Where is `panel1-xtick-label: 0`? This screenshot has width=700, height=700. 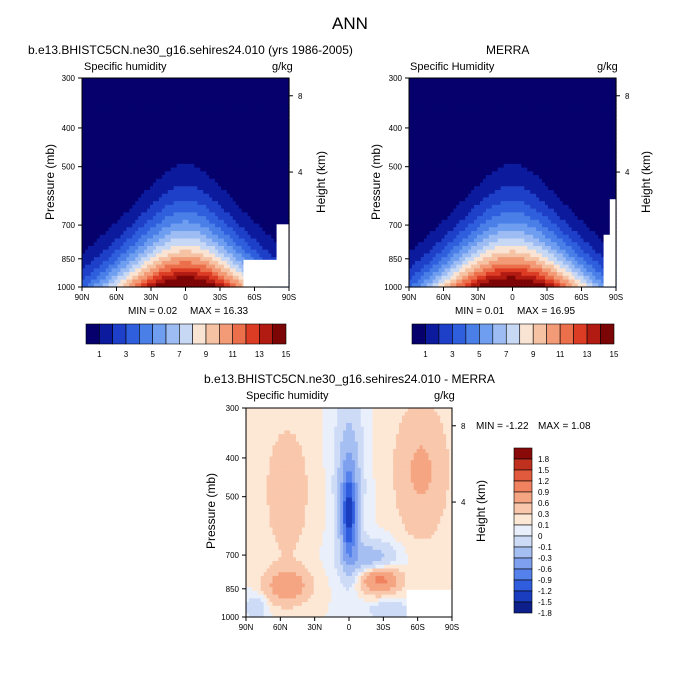
panel1-xtick-label: 0 is located at coordinates (185, 297).